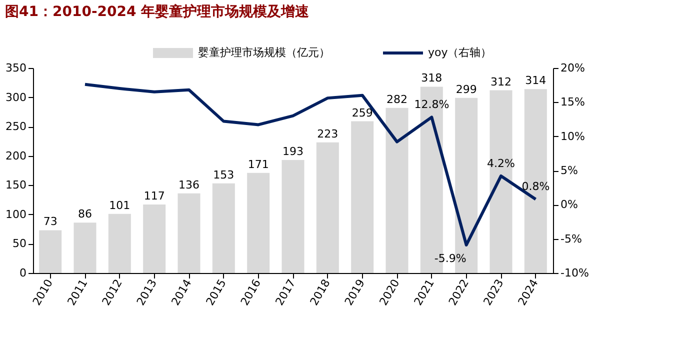 Image resolution: width=685 pixels, height=341 pixels. Describe the element at coordinates (50, 221) in the screenshot. I see `data-label: 73` at that location.